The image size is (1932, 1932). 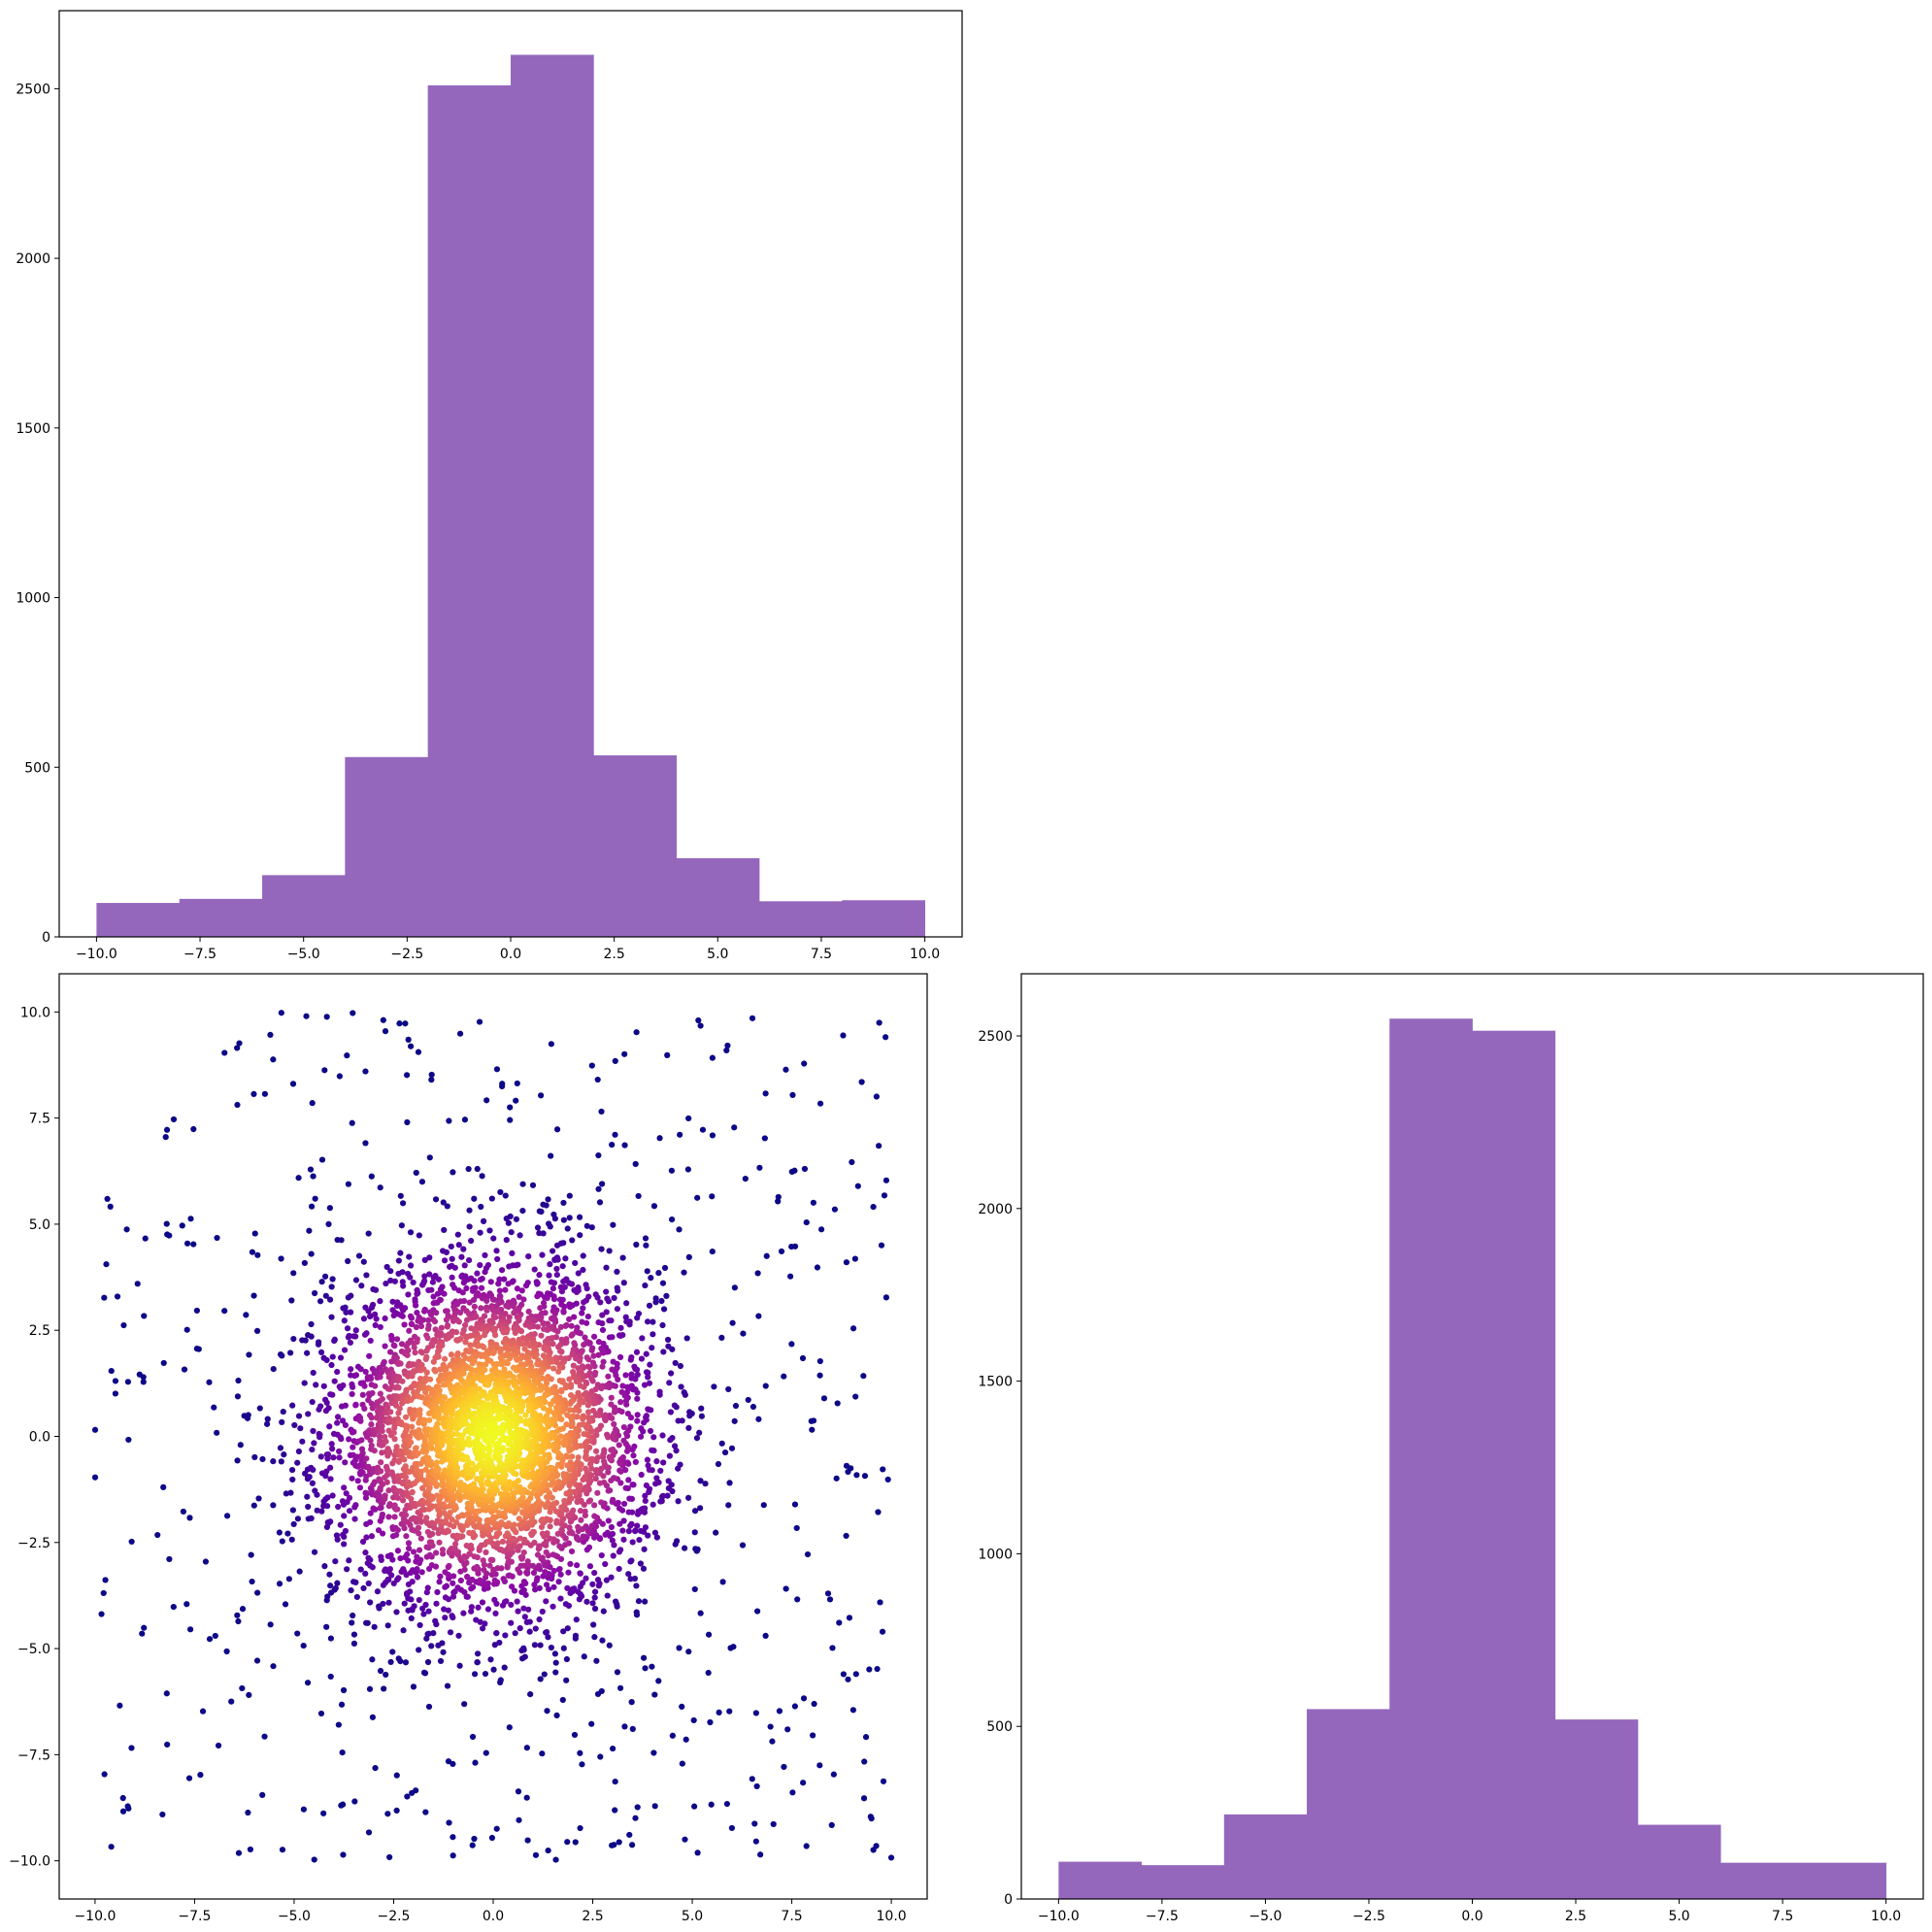 I want to click on x-tick-label: −7.5, so click(x=200, y=954).